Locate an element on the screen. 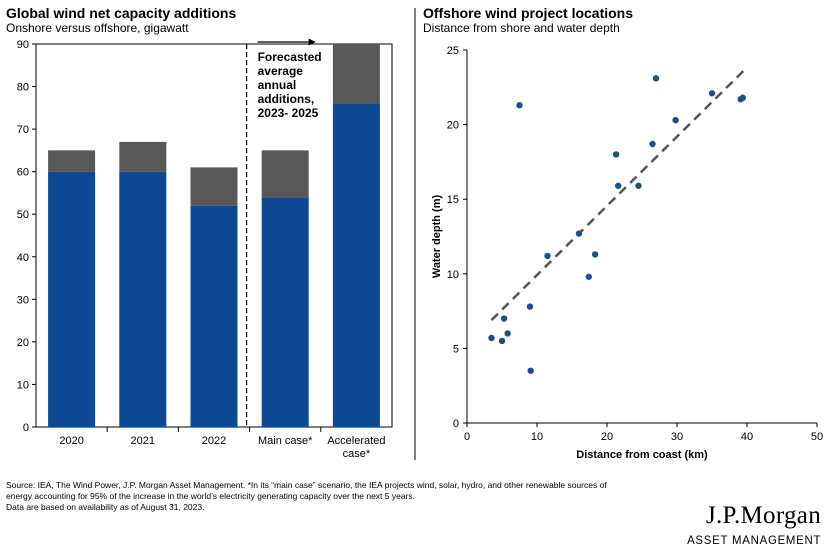 The height and width of the screenshot is (555, 831). forecast-annotation-line-2: annual is located at coordinates (277, 85).